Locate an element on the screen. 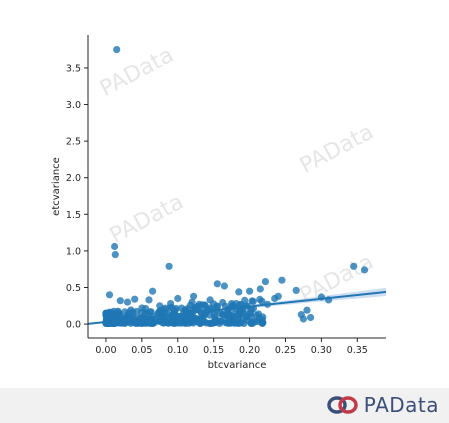  footer-bar: PAData is located at coordinates (224, 405).